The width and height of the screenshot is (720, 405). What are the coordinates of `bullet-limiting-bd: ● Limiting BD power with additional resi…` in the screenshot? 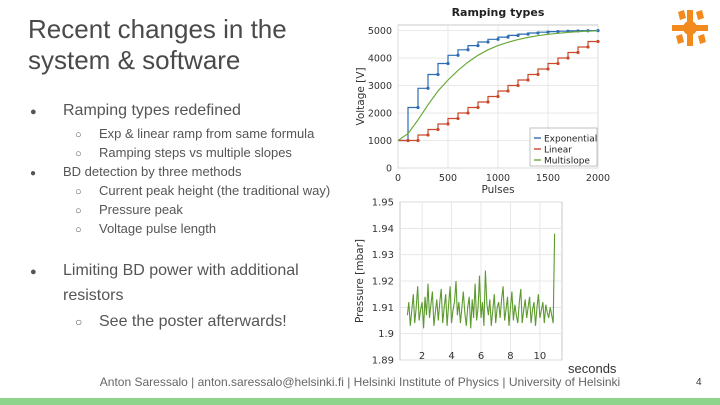 It's located at (164, 281).